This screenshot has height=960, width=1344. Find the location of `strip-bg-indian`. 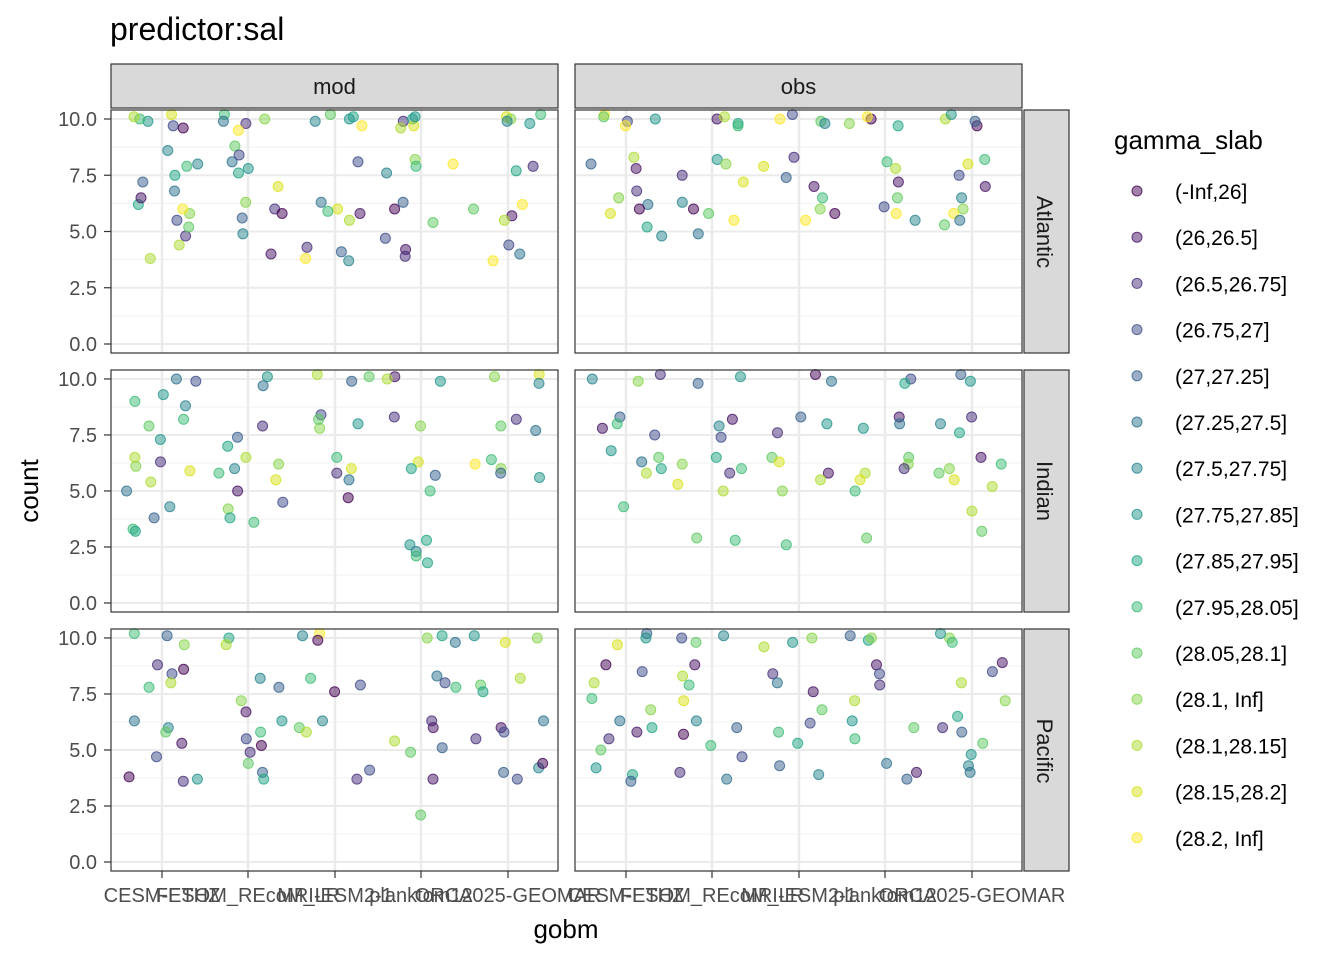

strip-bg-indian is located at coordinates (1046, 491).